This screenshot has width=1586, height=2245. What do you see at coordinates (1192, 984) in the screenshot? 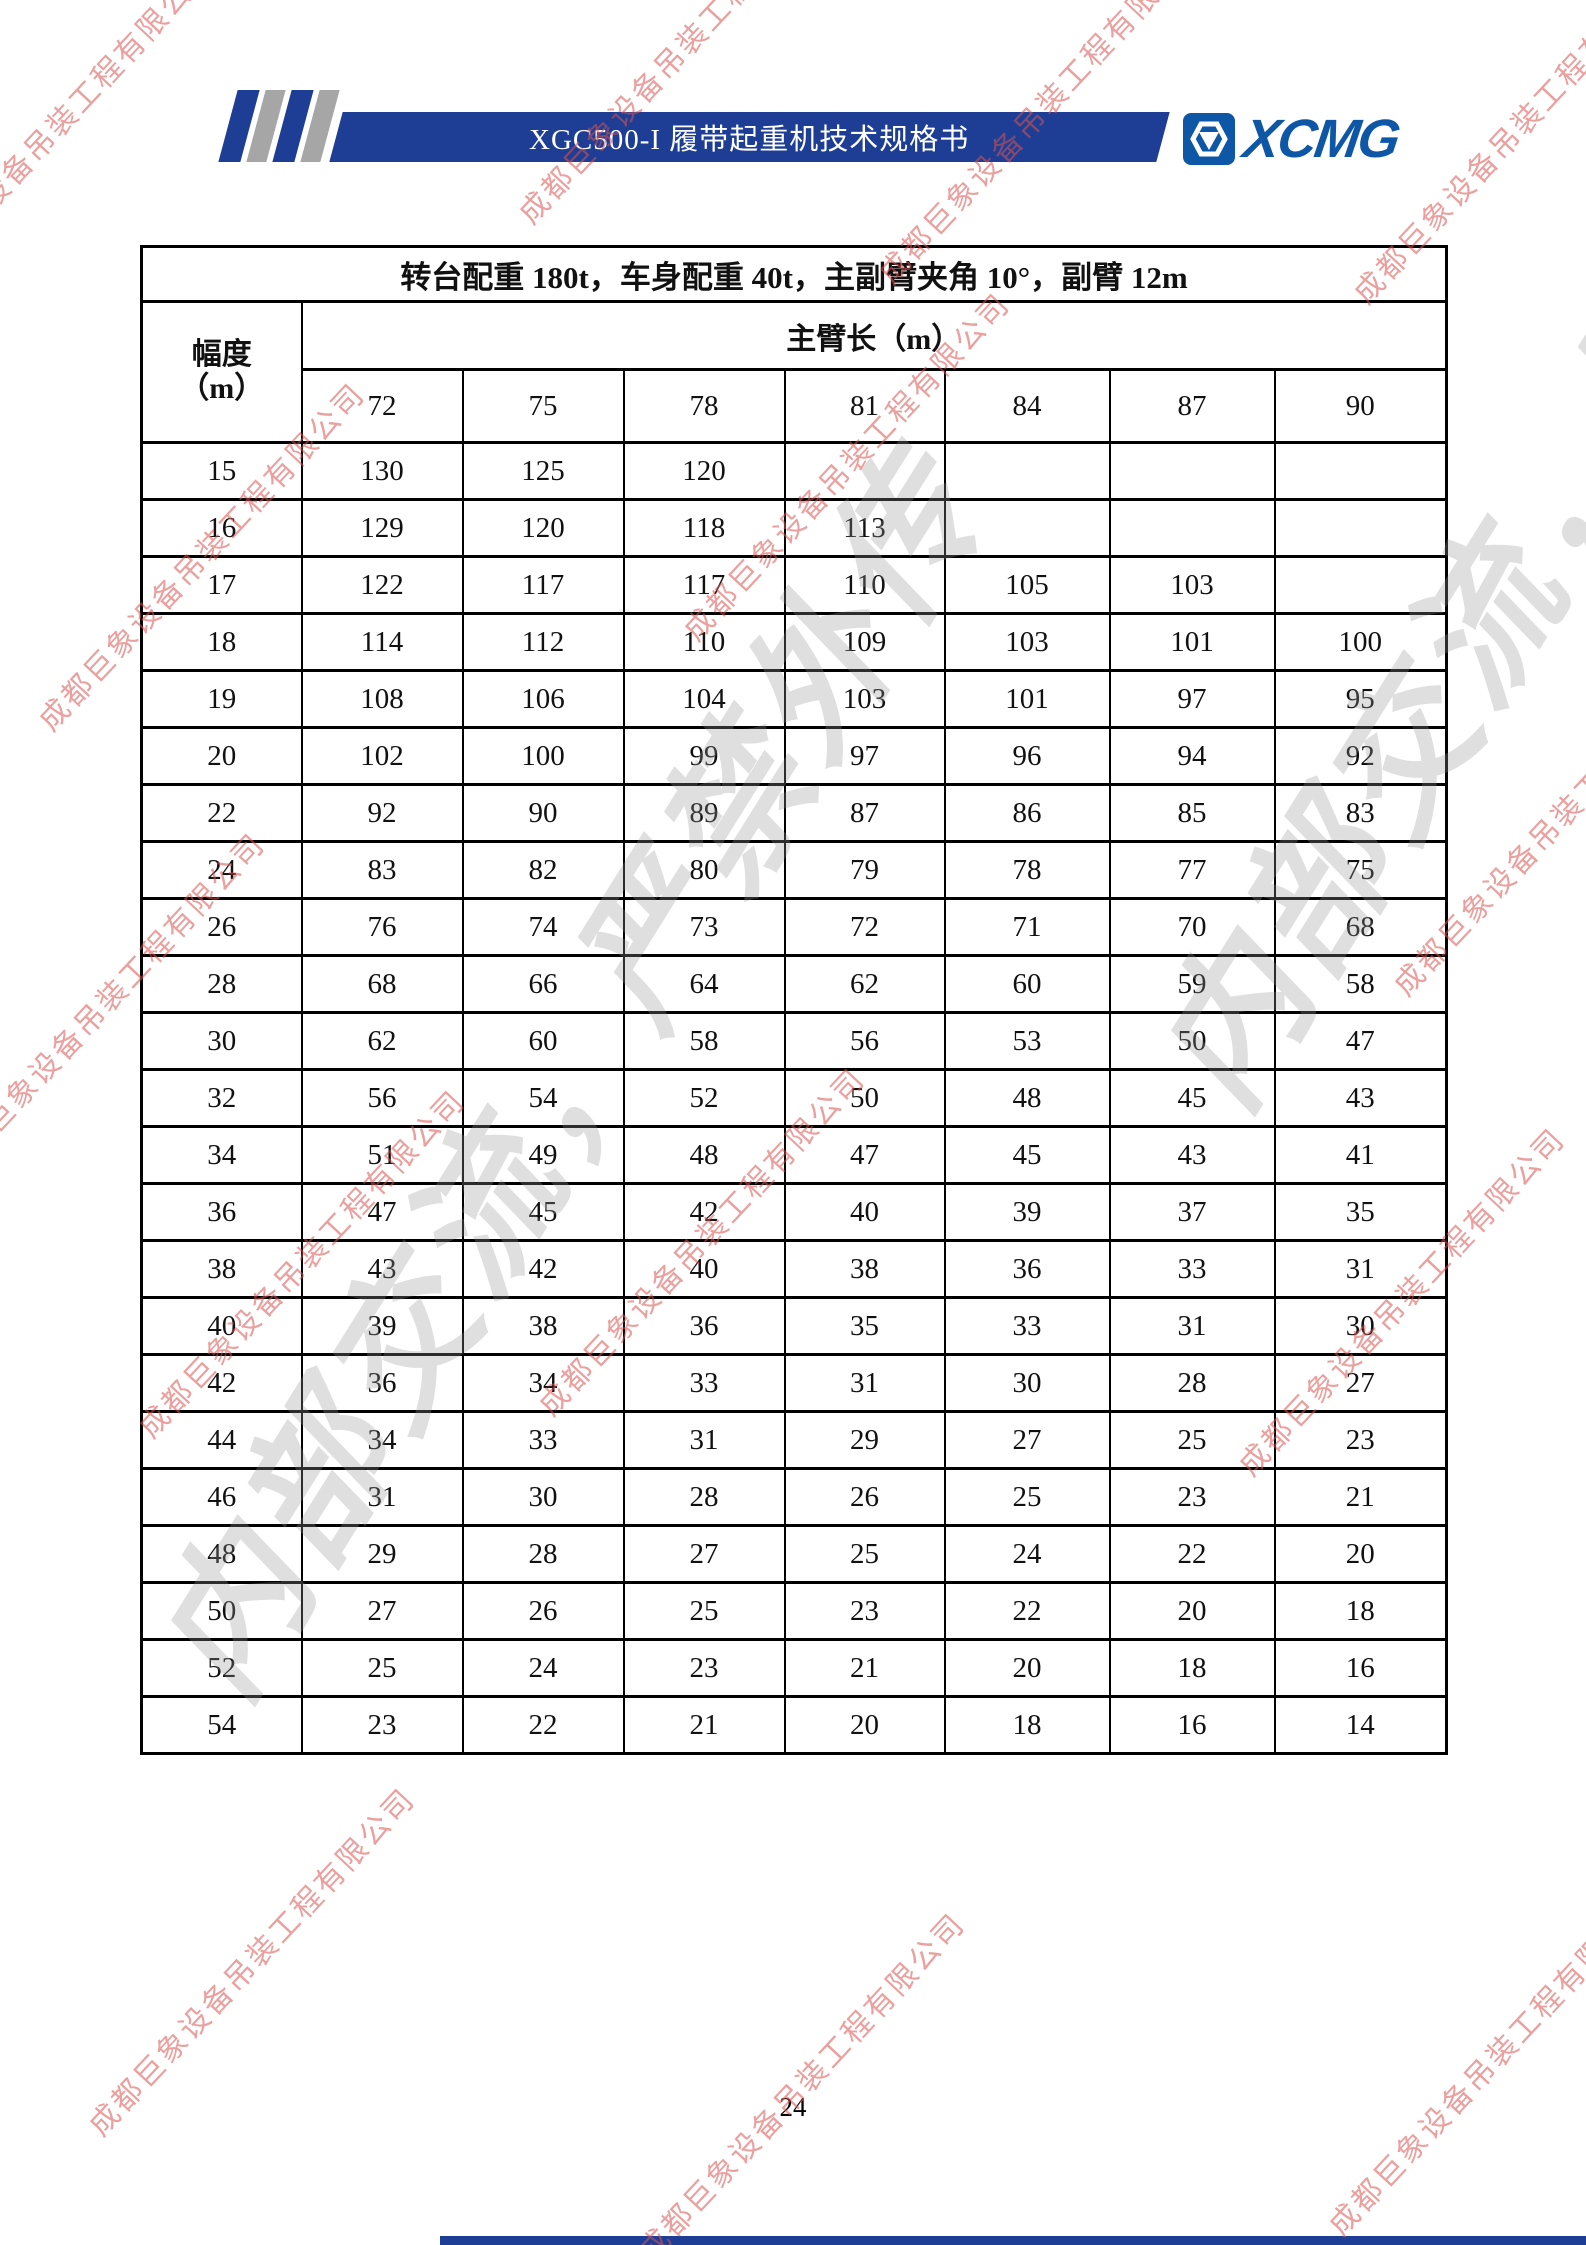
I see `capacity-cell: 59` at bounding box center [1192, 984].